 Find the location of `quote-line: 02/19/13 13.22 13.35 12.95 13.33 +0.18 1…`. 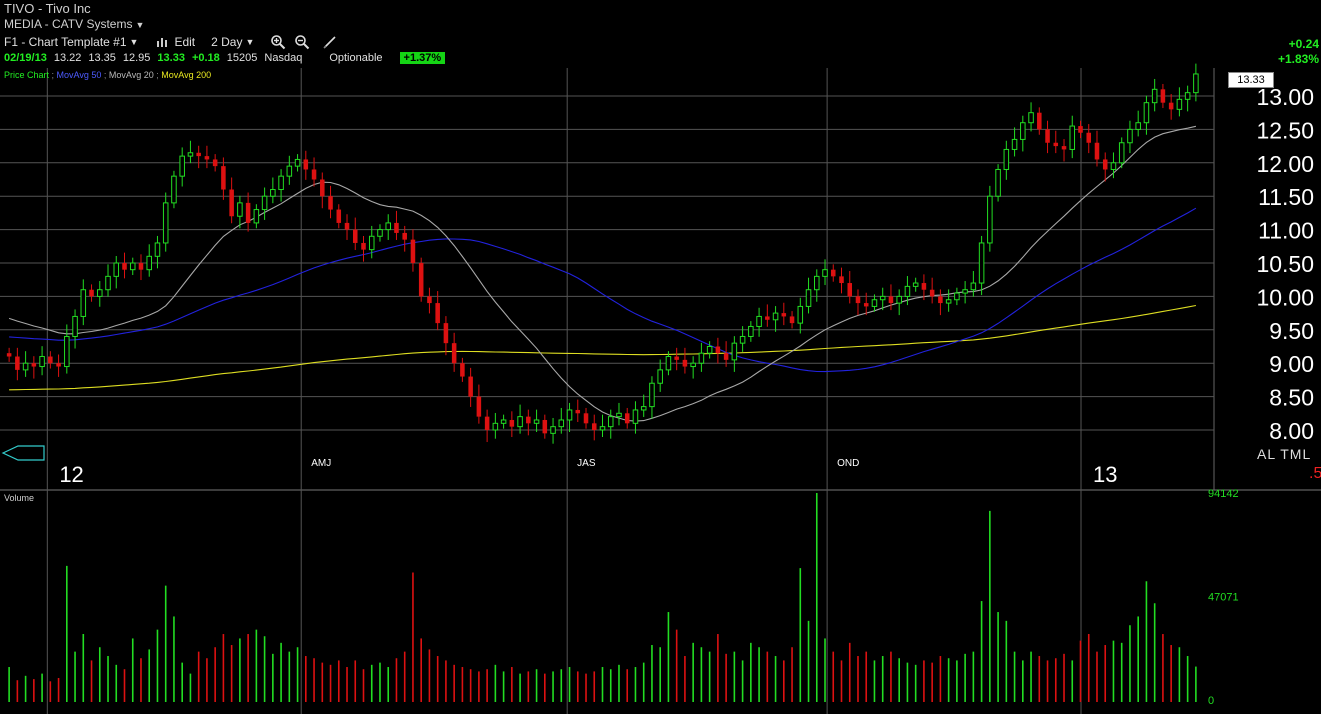

quote-line: 02/19/13 13.22 13.35 12.95 13.33 +0.18 1… is located at coordinates (225, 58).